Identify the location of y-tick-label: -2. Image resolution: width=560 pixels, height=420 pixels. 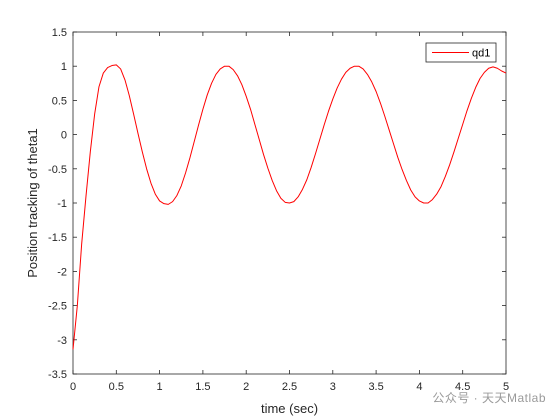
(62, 272).